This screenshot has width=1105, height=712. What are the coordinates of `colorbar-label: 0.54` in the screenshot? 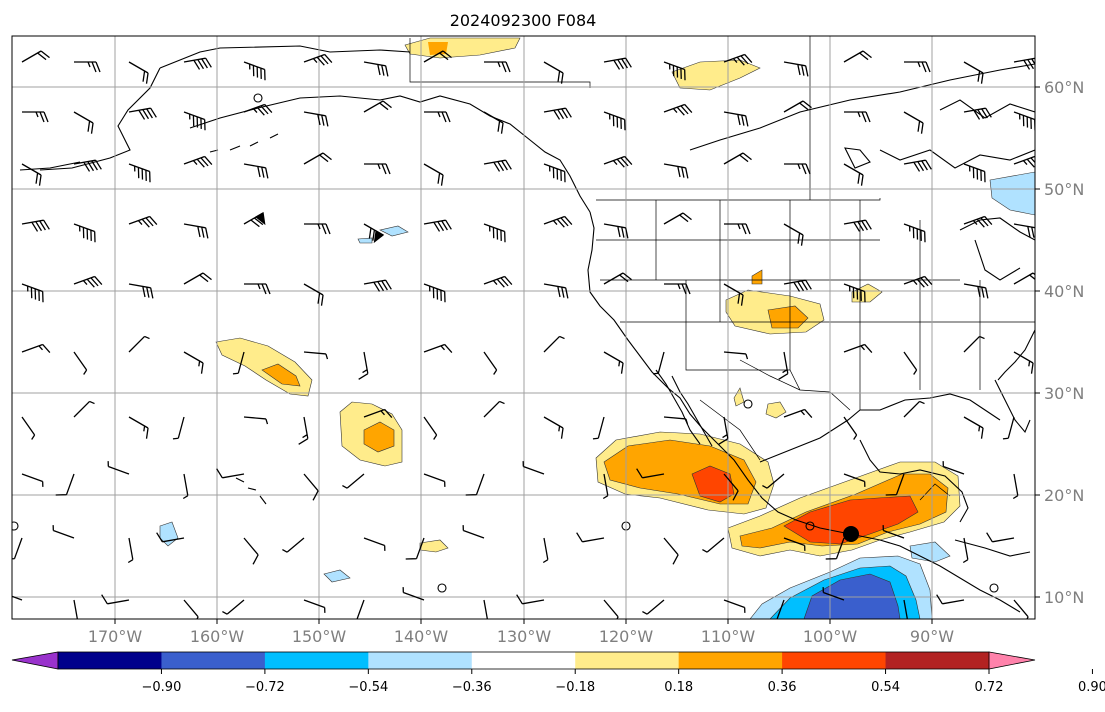 It's located at (885, 687).